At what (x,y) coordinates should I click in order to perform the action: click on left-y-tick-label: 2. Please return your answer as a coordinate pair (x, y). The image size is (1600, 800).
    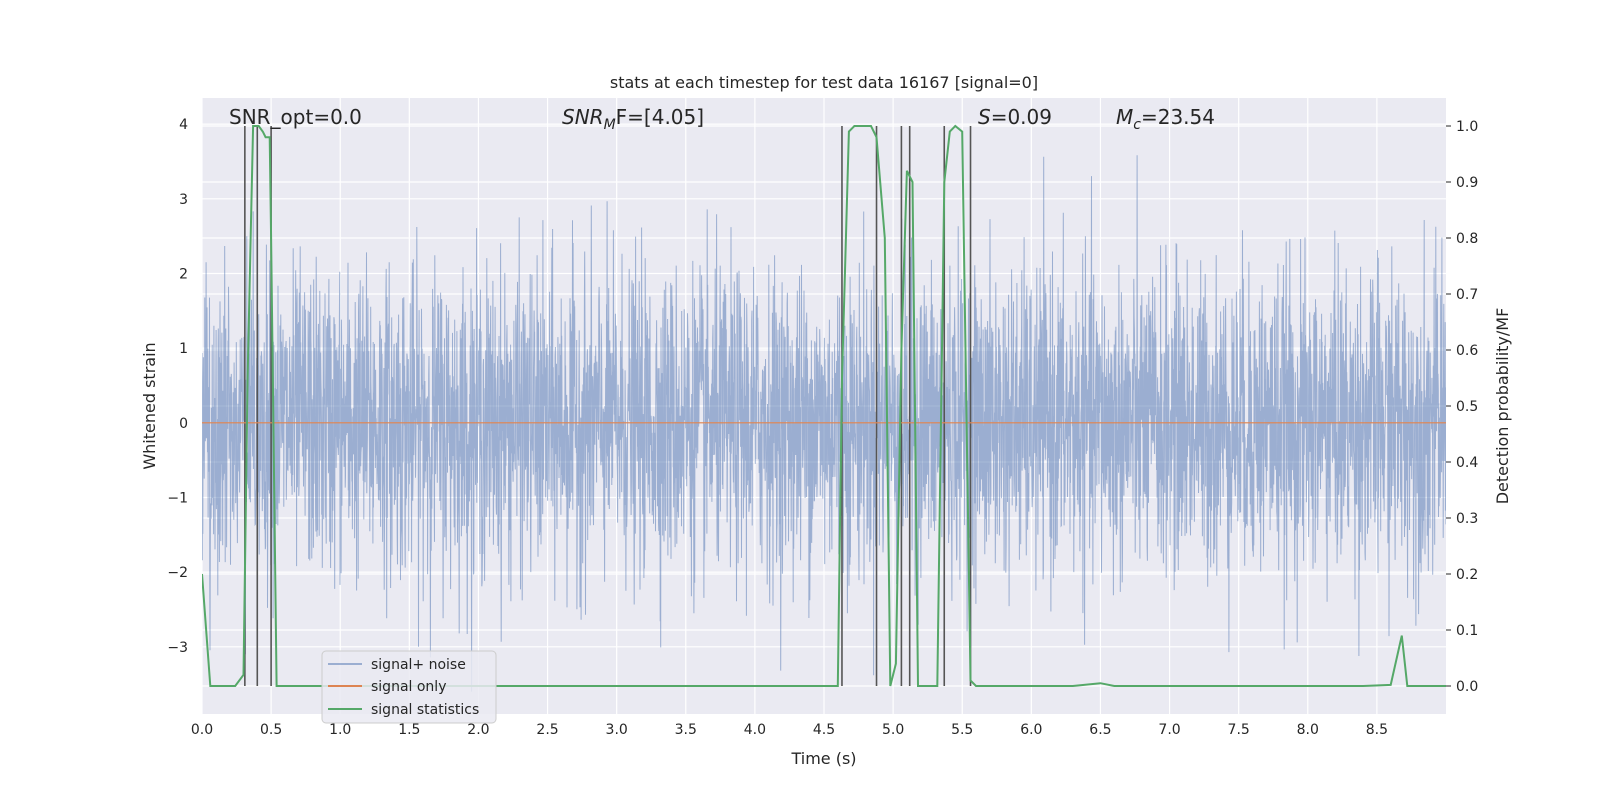
    Looking at the image, I should click on (183, 274).